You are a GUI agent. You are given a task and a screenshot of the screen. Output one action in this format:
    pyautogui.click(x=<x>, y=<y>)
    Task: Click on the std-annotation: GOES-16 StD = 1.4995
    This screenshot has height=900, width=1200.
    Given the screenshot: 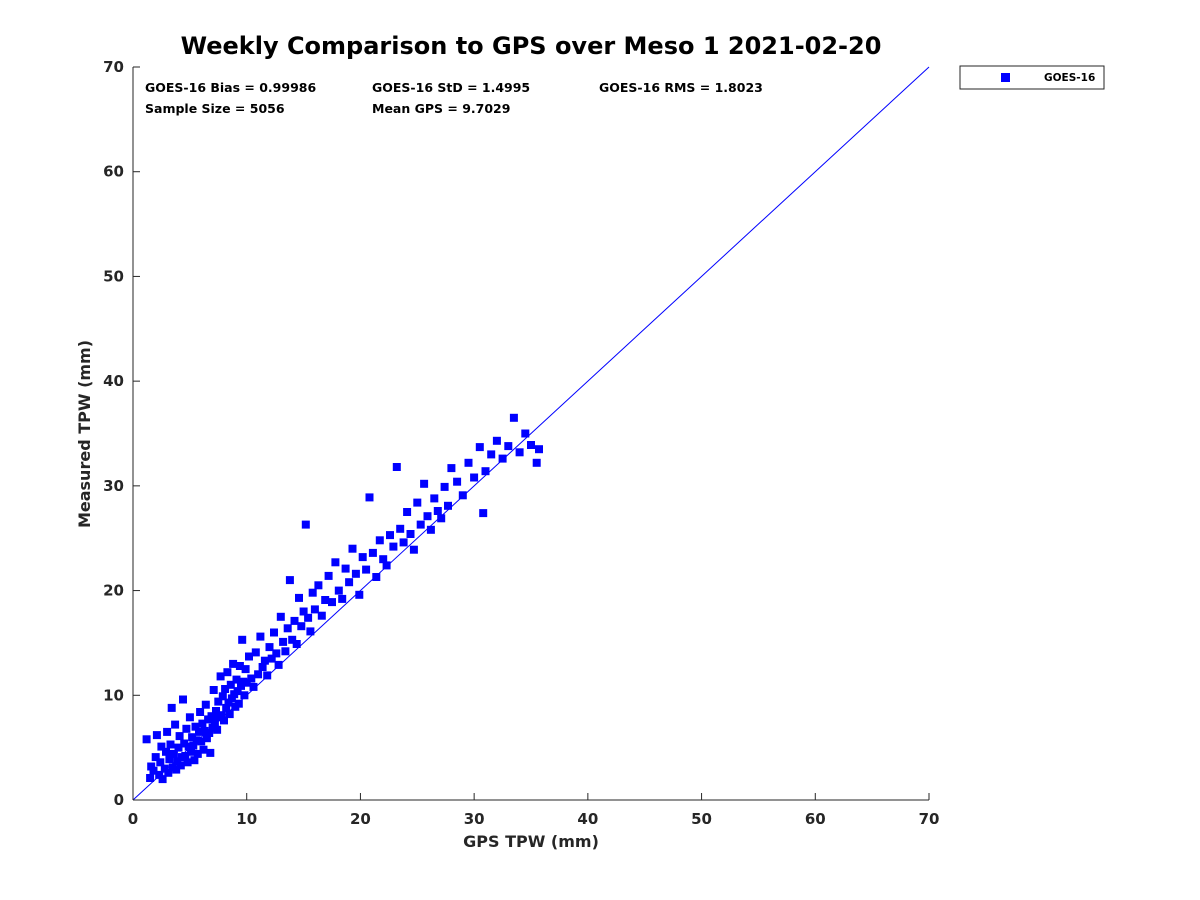 What is the action you would take?
    pyautogui.click(x=451, y=87)
    